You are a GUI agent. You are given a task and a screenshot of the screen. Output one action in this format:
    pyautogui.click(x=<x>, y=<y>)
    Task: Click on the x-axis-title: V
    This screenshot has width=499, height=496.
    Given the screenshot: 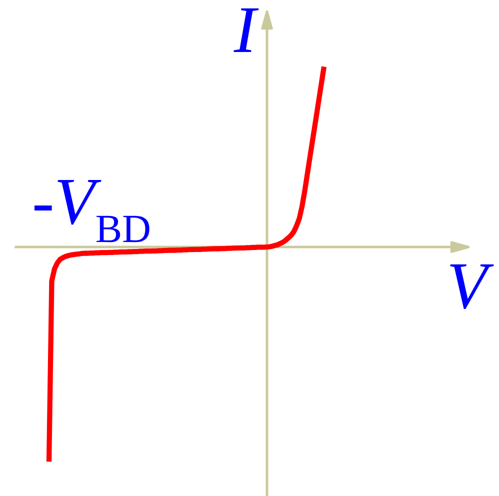 What is the action you would take?
    pyautogui.click(x=472, y=287)
    